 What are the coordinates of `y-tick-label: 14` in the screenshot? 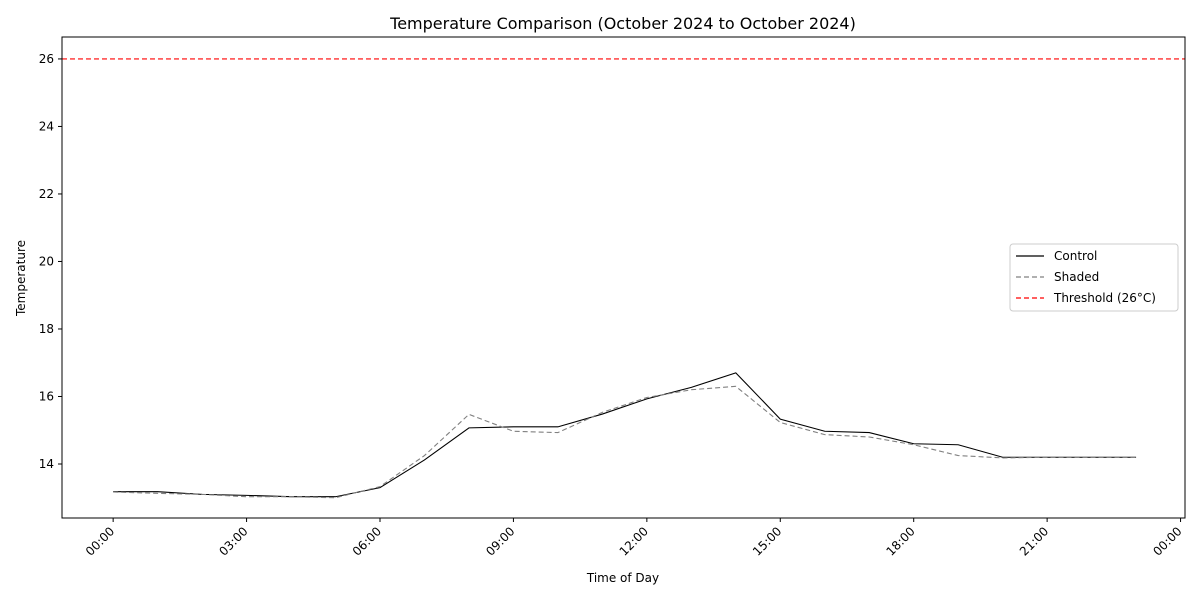 It's located at (46, 464).